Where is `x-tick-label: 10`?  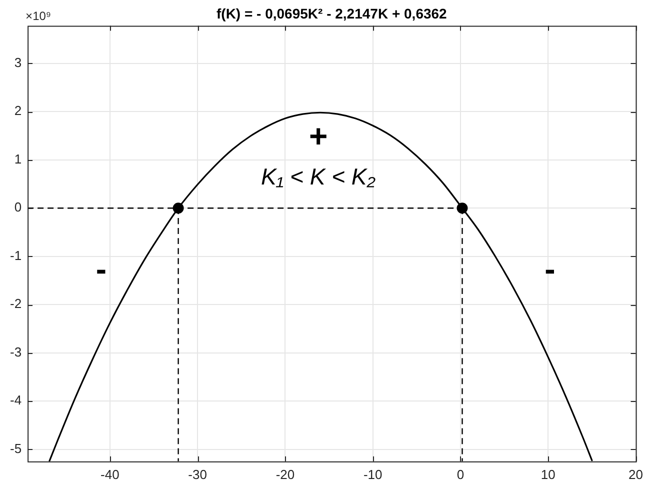
x-tick-label: 10 is located at coordinates (548, 474).